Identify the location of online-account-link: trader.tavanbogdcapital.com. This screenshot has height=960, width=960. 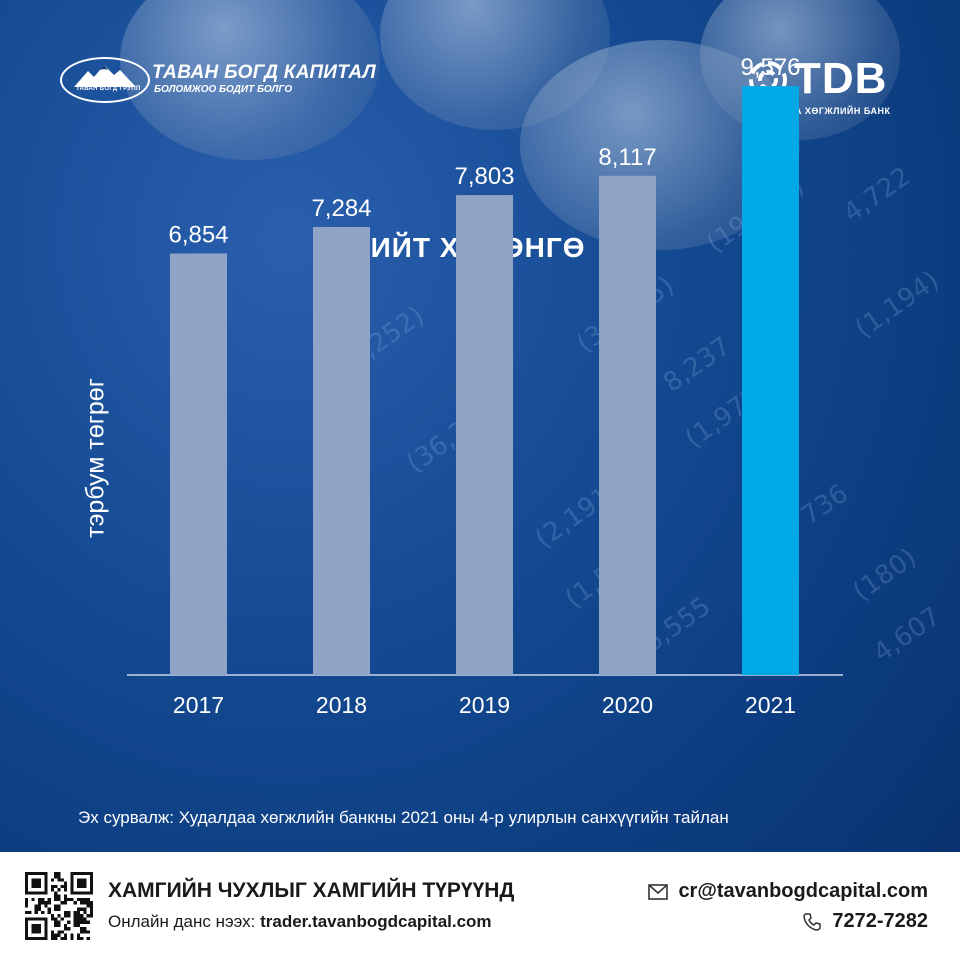
(376, 921).